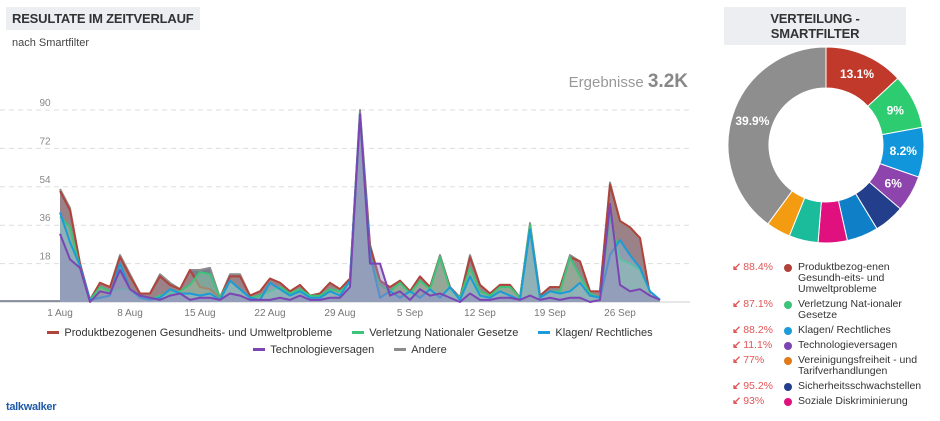 Image resolution: width=940 pixels, height=421 pixels. What do you see at coordinates (896, 110) in the screenshot?
I see `slice-label: 9%` at bounding box center [896, 110].